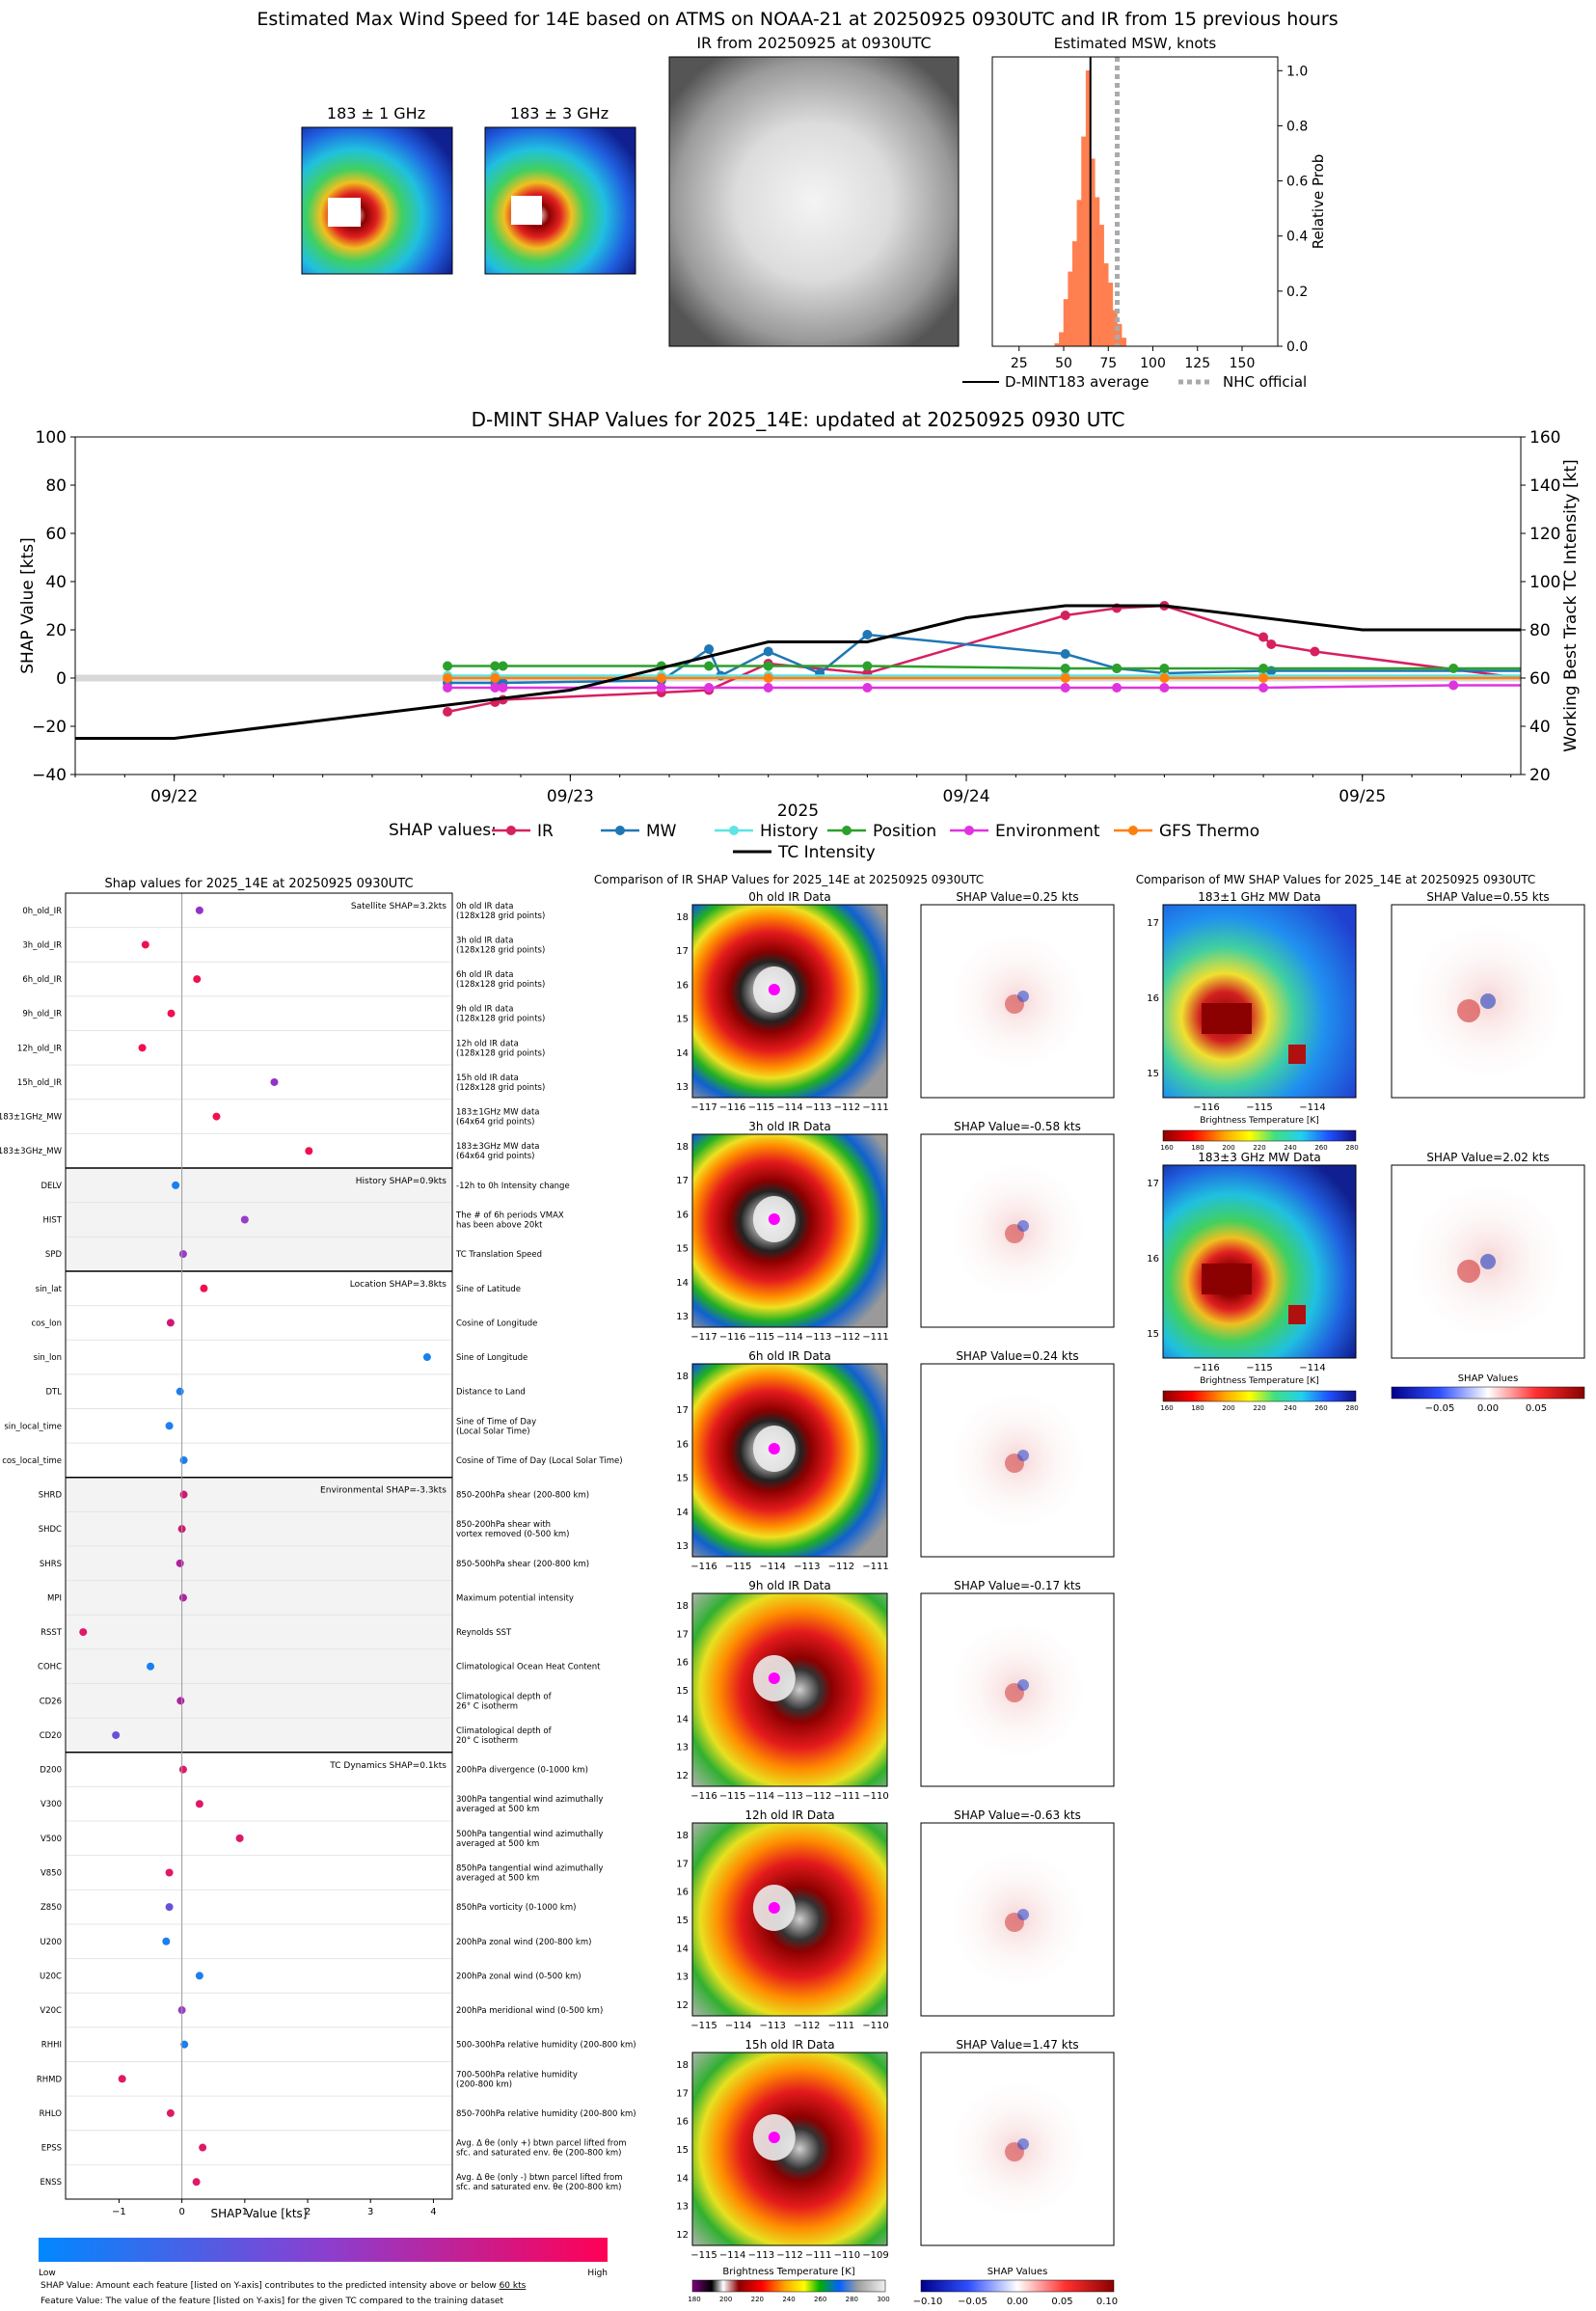 Image resolution: width=1596 pixels, height=2311 pixels. I want to click on feature-description: vortex removed (0-500 km), so click(512, 1535).